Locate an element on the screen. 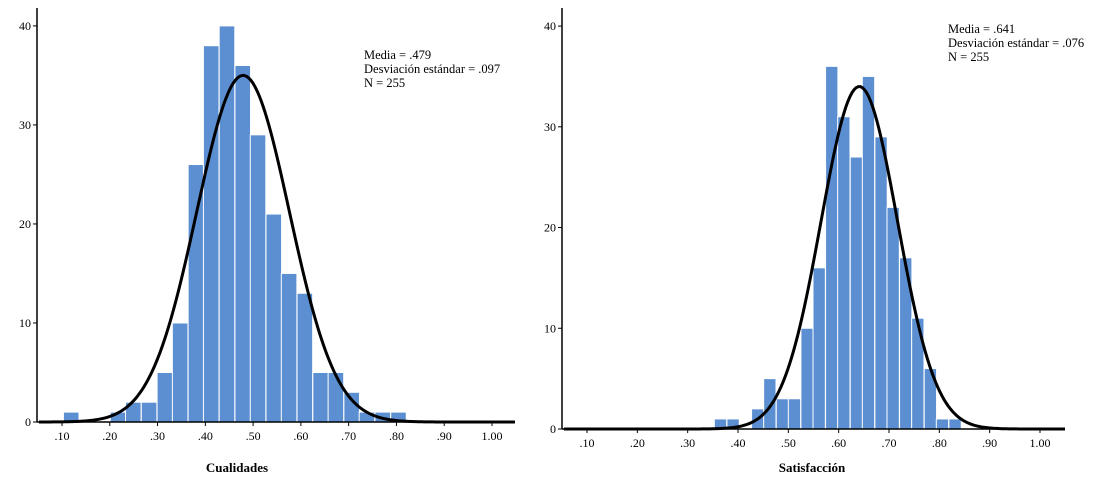 The height and width of the screenshot is (481, 1104). stat-line: Desviación estándar = .097 is located at coordinates (432, 69).